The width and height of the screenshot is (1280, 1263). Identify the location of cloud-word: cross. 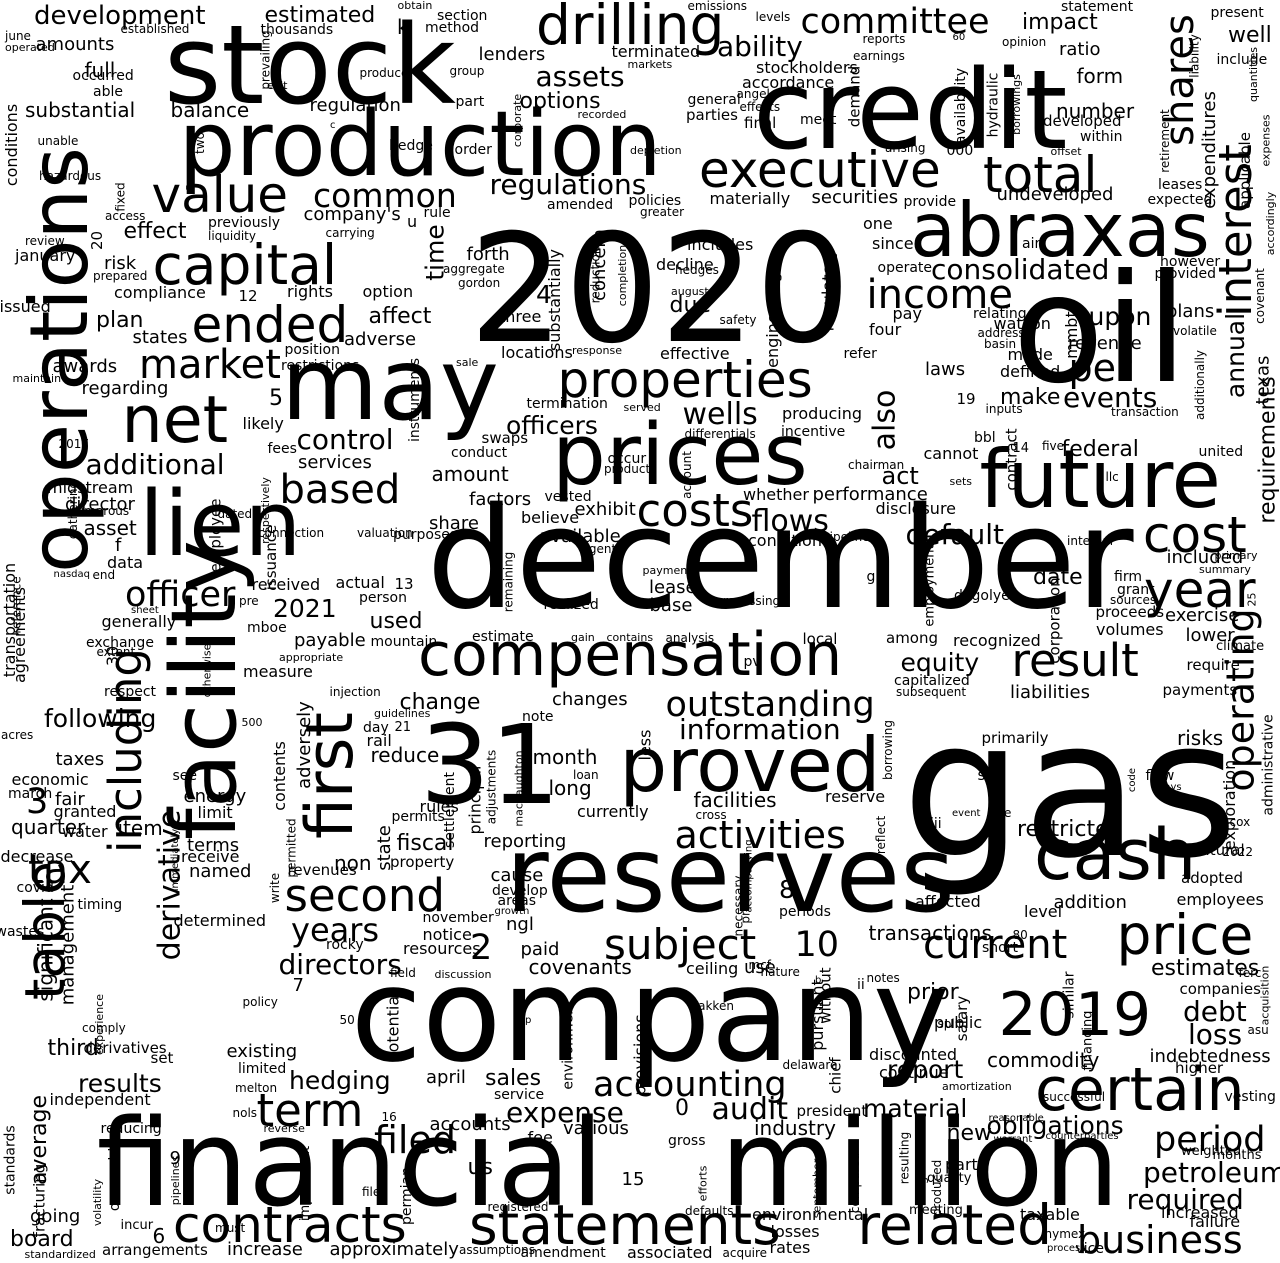
(711, 815).